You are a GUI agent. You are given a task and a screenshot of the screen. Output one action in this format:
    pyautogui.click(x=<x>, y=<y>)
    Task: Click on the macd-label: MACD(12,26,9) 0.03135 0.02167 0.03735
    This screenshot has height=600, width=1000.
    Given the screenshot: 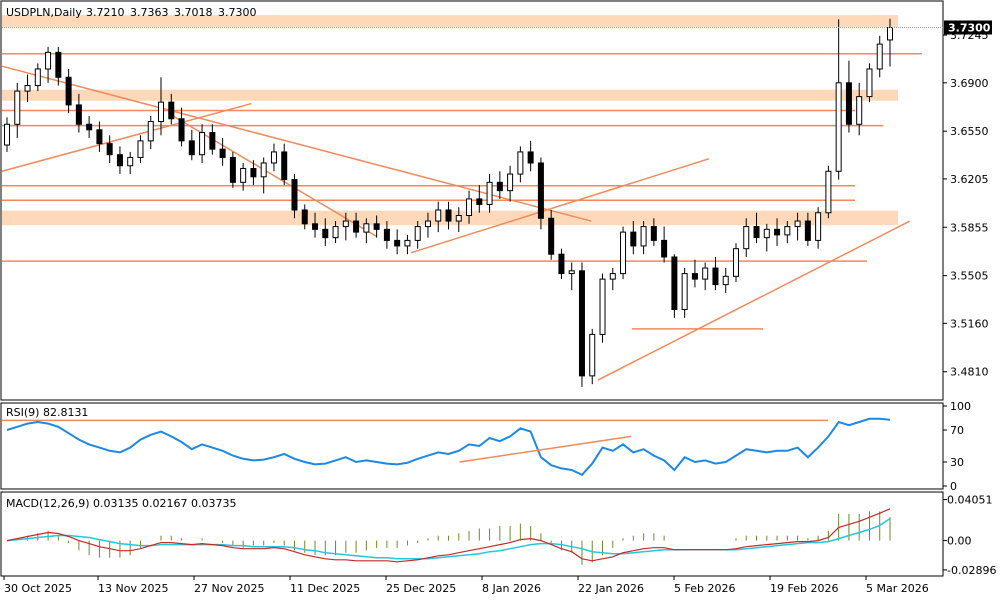 What is the action you would take?
    pyautogui.click(x=121, y=503)
    